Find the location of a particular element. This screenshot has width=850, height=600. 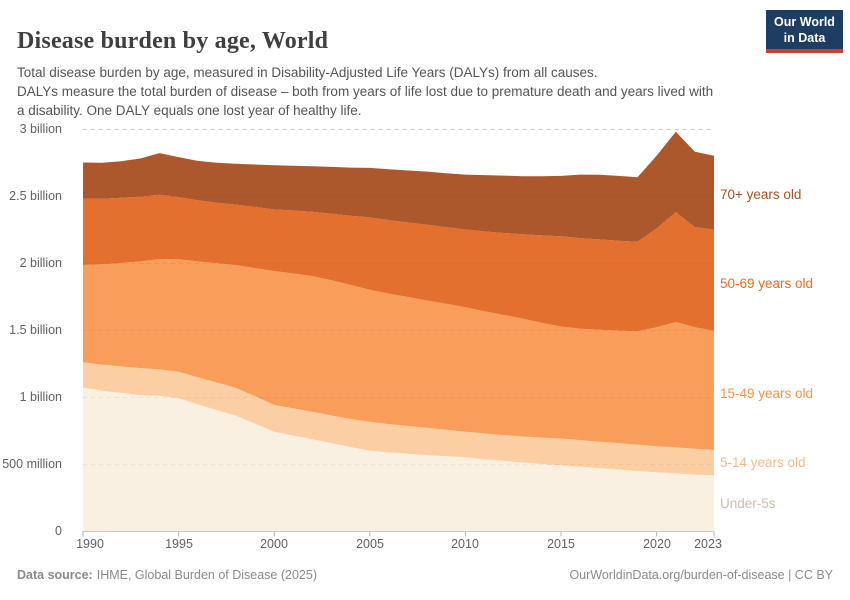

y-axis-label-2-5b: 2.5 billion is located at coordinates (35, 196).